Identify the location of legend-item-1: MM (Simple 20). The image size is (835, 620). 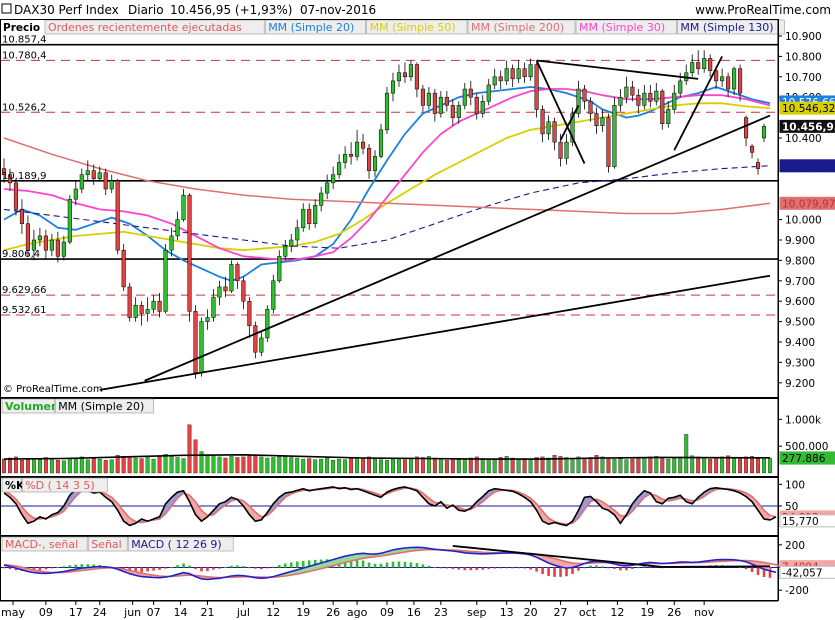
(315, 27).